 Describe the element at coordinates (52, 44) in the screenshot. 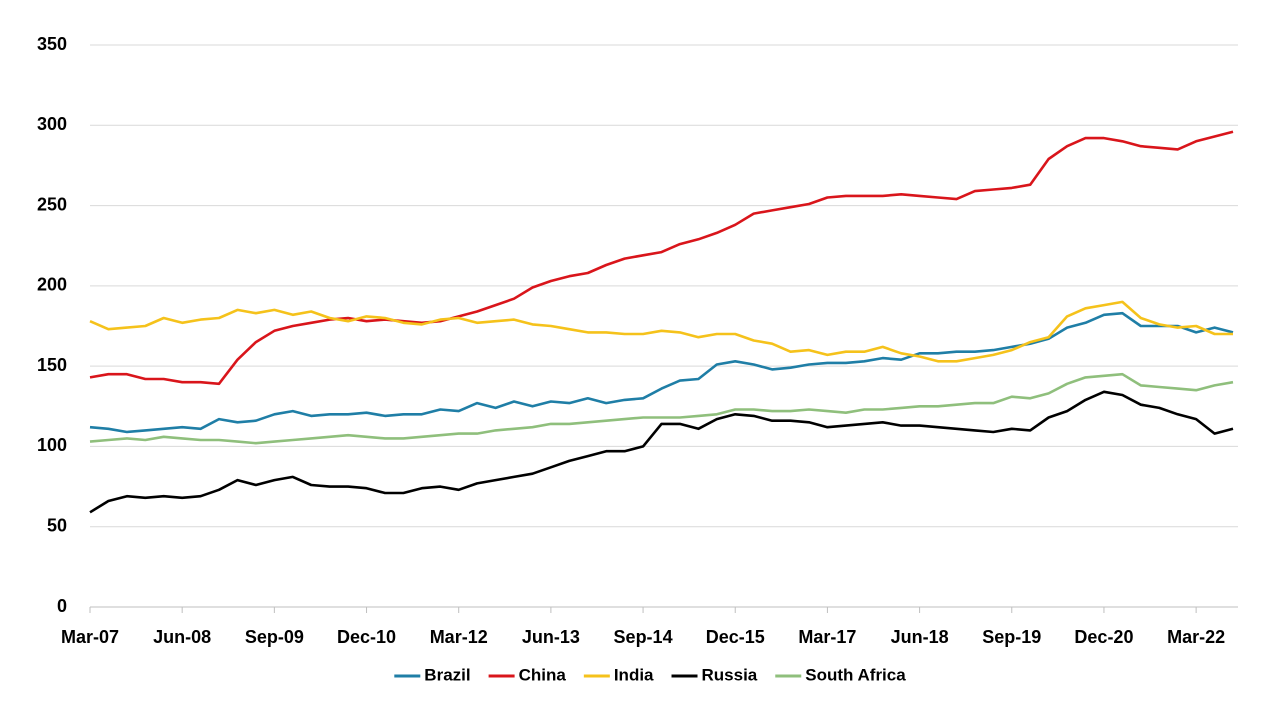

I see `y-tick-label: 350` at that location.